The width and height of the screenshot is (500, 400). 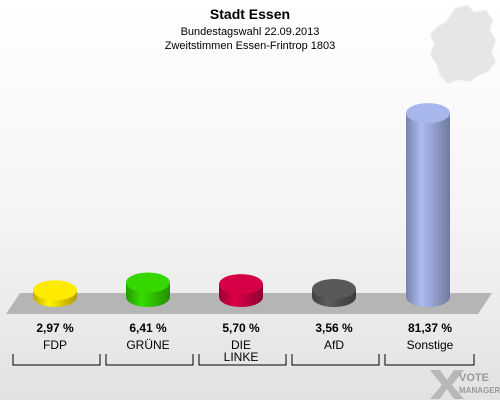 I want to click on bar-sonstige, so click(x=428, y=205).